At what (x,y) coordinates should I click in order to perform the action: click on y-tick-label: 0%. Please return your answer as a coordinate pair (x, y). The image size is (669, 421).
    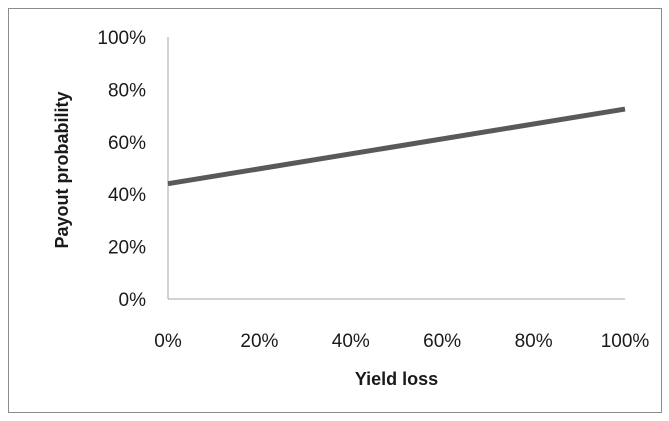
    Looking at the image, I should click on (133, 300).